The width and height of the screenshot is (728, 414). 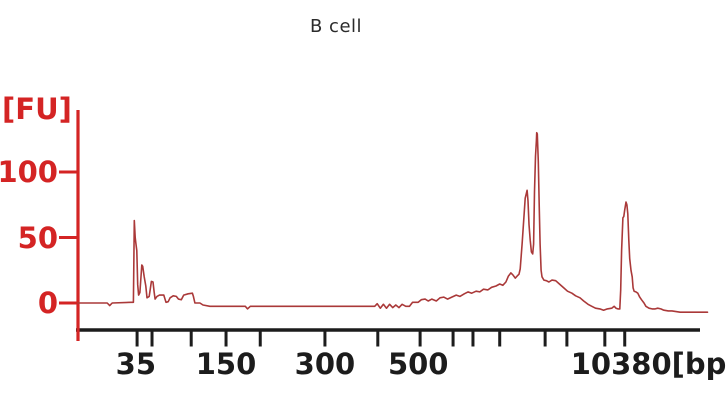 What do you see at coordinates (37, 237) in the screenshot?
I see `y-tick-label: 50` at bounding box center [37, 237].